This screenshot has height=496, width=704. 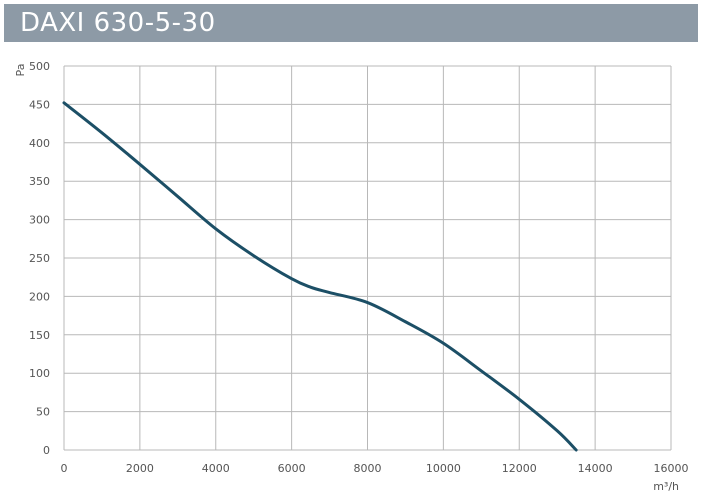 What do you see at coordinates (368, 468) in the screenshot?
I see `x-tick-label: 8000` at bounding box center [368, 468].